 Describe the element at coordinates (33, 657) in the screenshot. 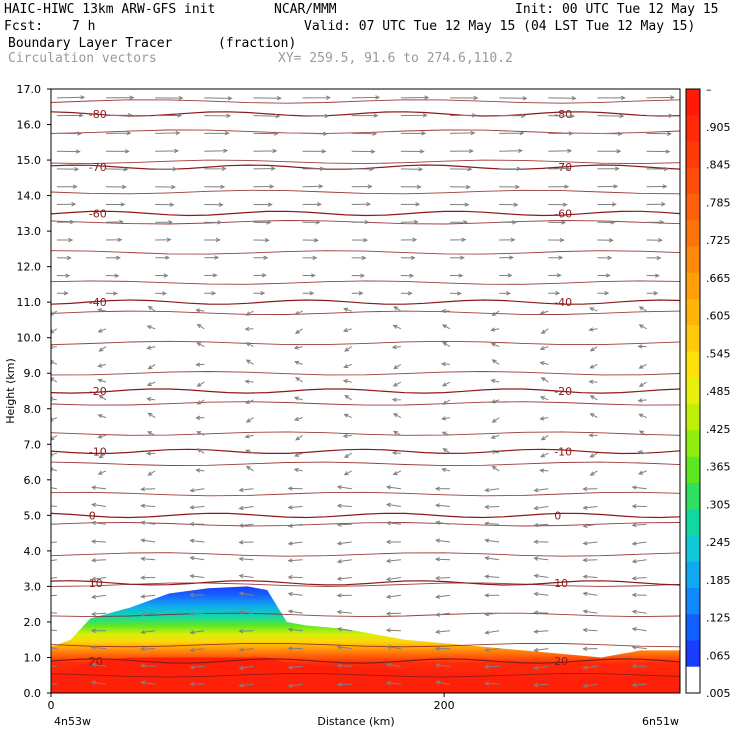

I see `y-tick-label: 1.0` at that location.